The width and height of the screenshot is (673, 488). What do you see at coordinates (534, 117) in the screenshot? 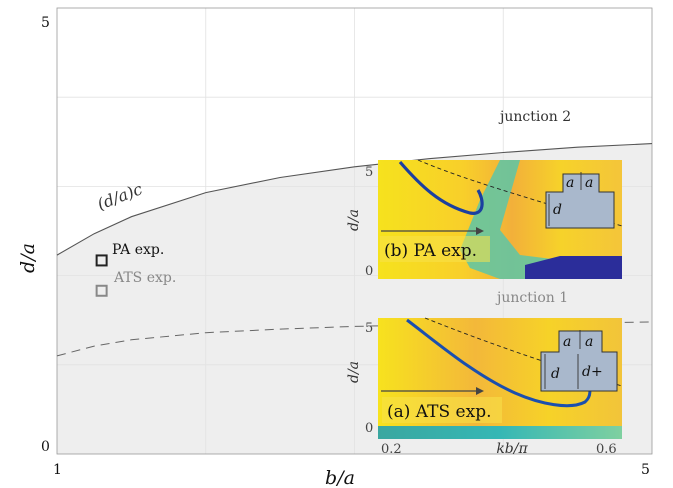
I see `junction-2-label: junction 2` at bounding box center [534, 117].